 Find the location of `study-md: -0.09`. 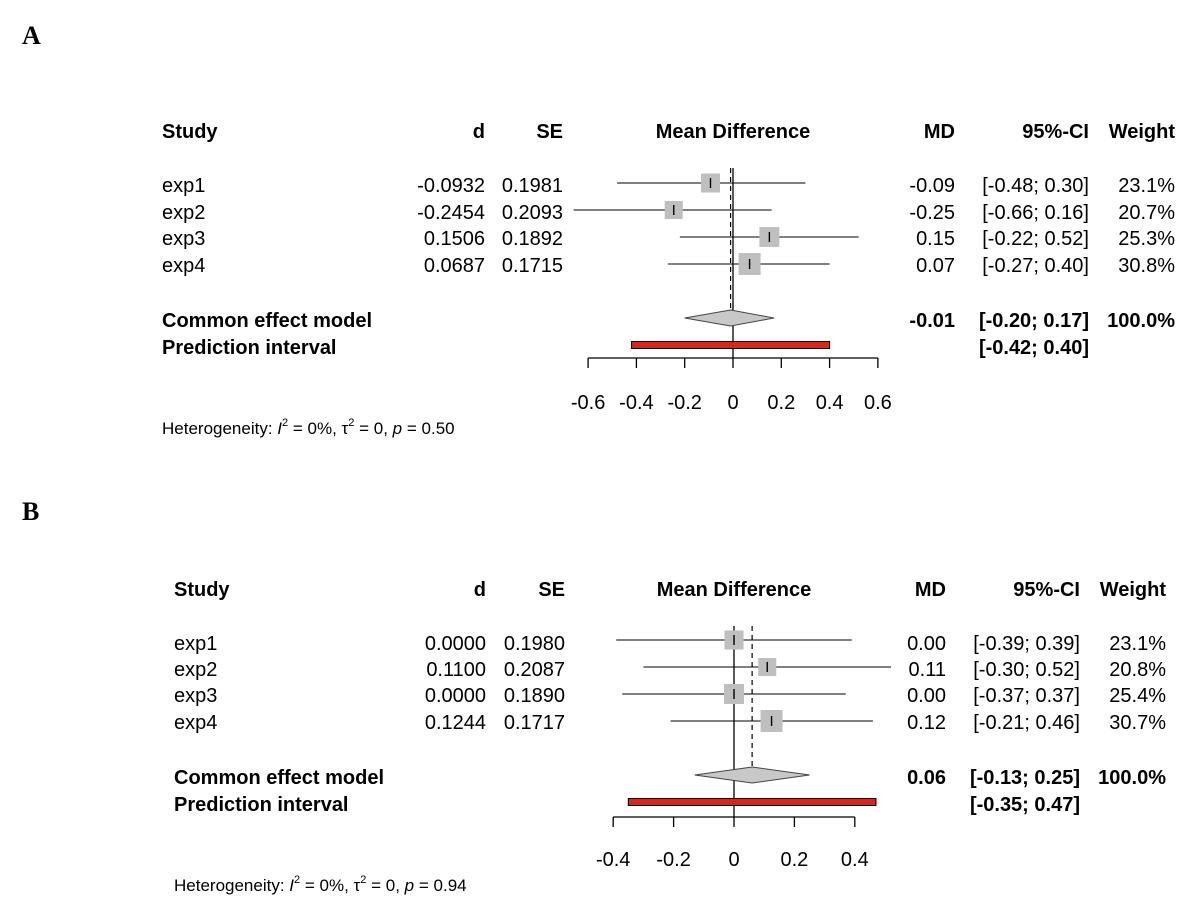

study-md: -0.09 is located at coordinates (932, 186).